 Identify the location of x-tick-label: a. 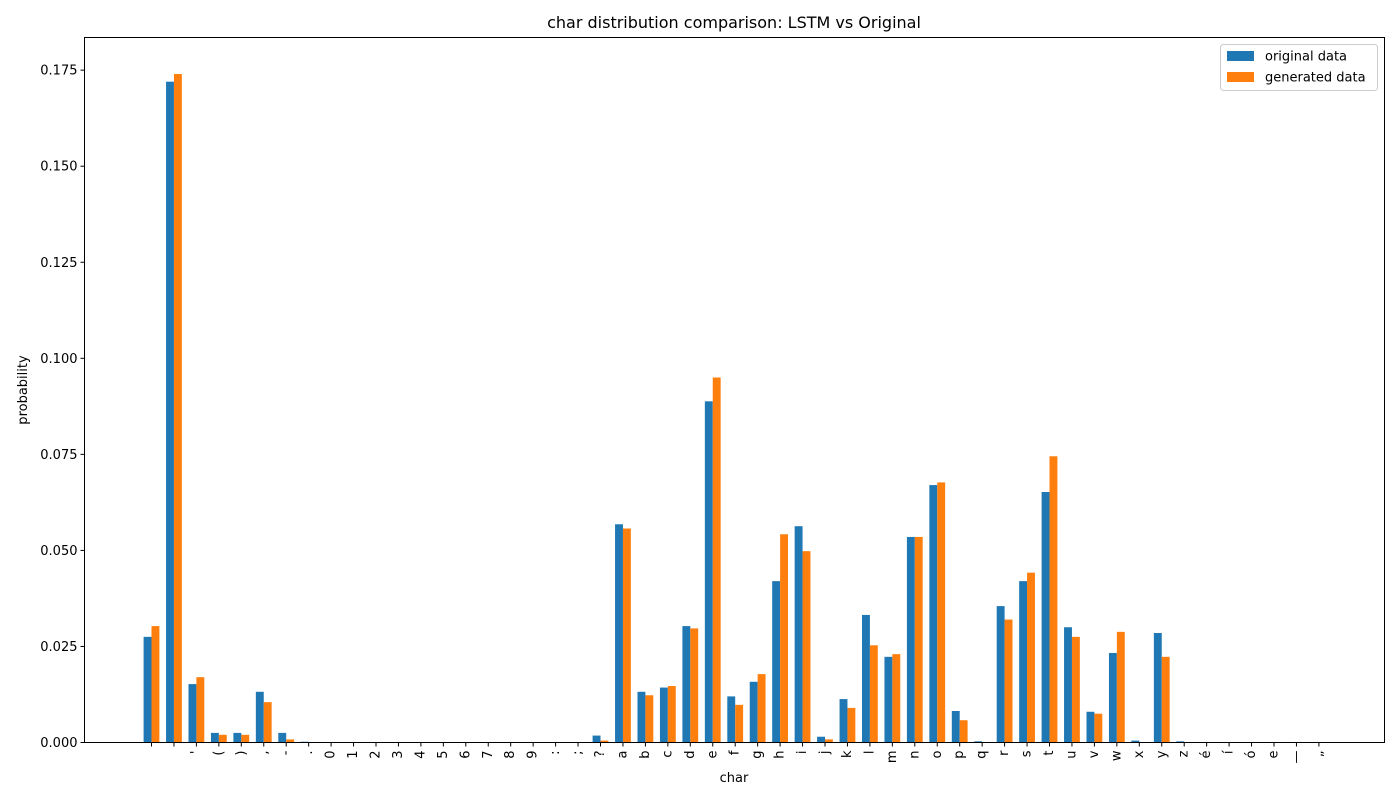
(622, 755).